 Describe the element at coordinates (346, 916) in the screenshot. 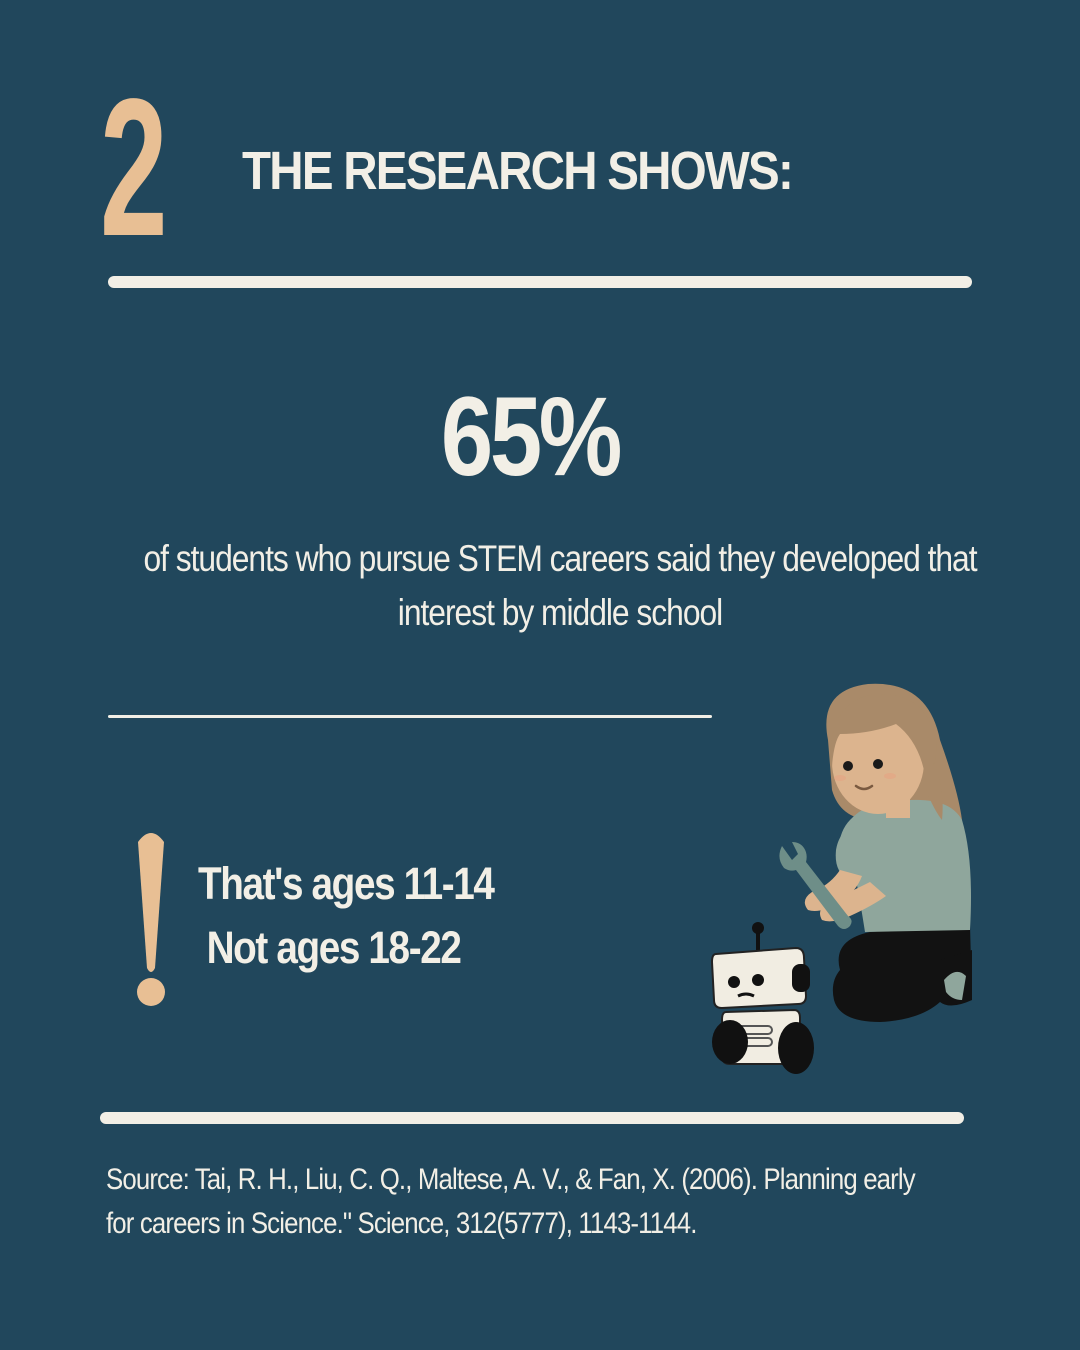

I see `ages-callout: That's ages 11-14 Not ages 18-22` at that location.